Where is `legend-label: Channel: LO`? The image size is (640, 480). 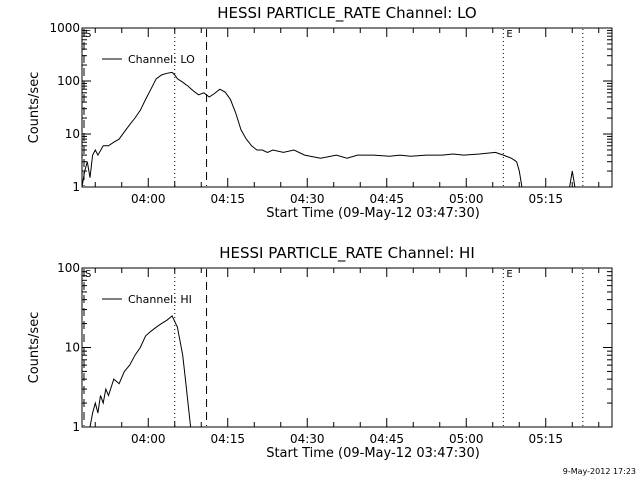
legend-label: Channel: LO is located at coordinates (161, 59).